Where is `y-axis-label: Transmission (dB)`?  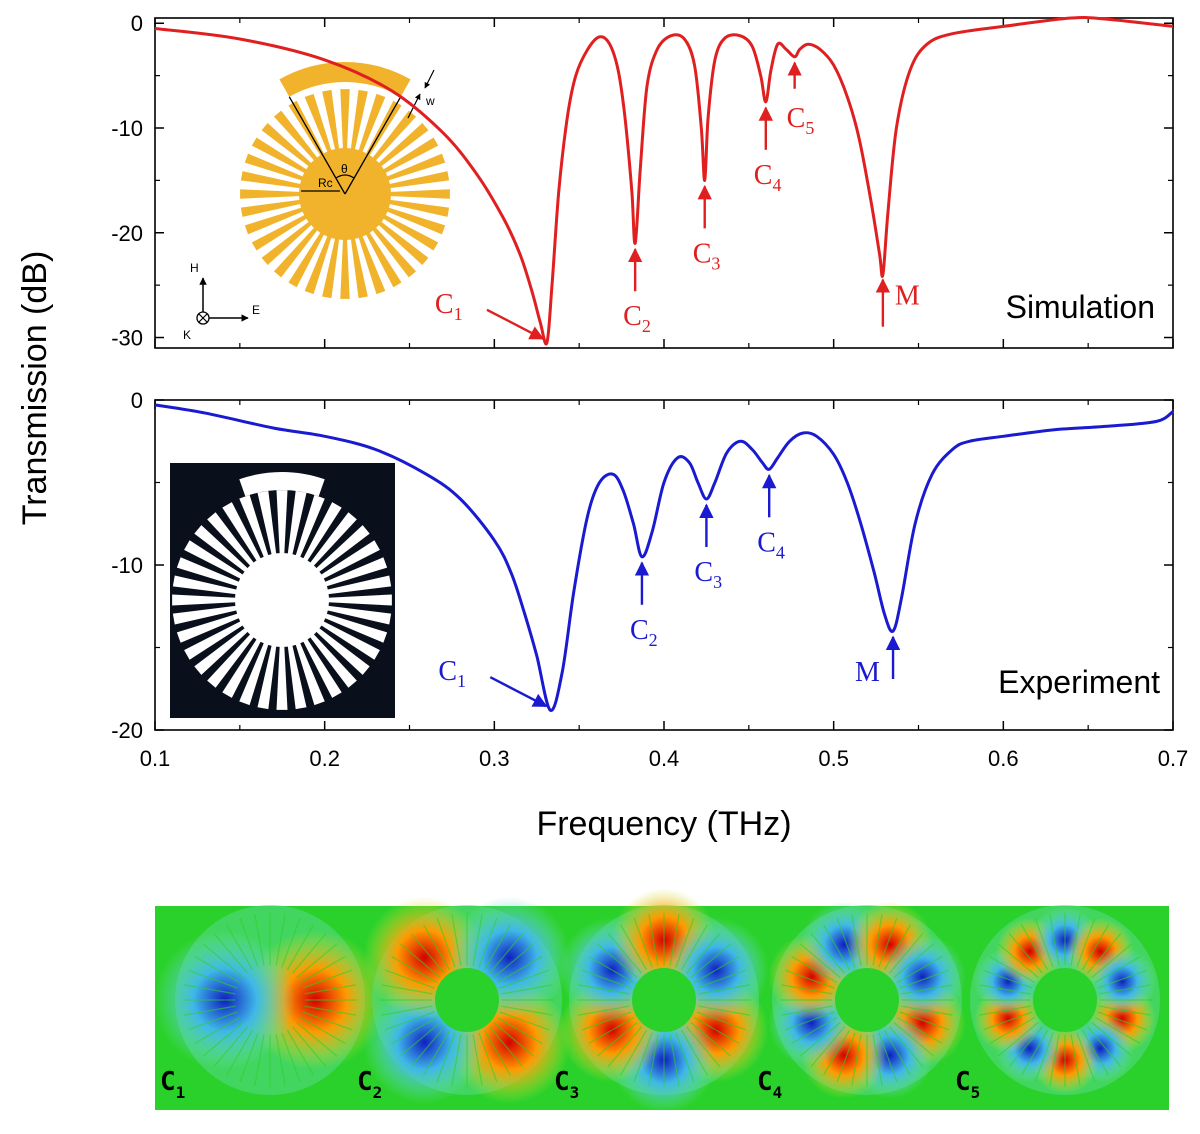
y-axis-label: Transmission (dB) is located at coordinates (35, 388).